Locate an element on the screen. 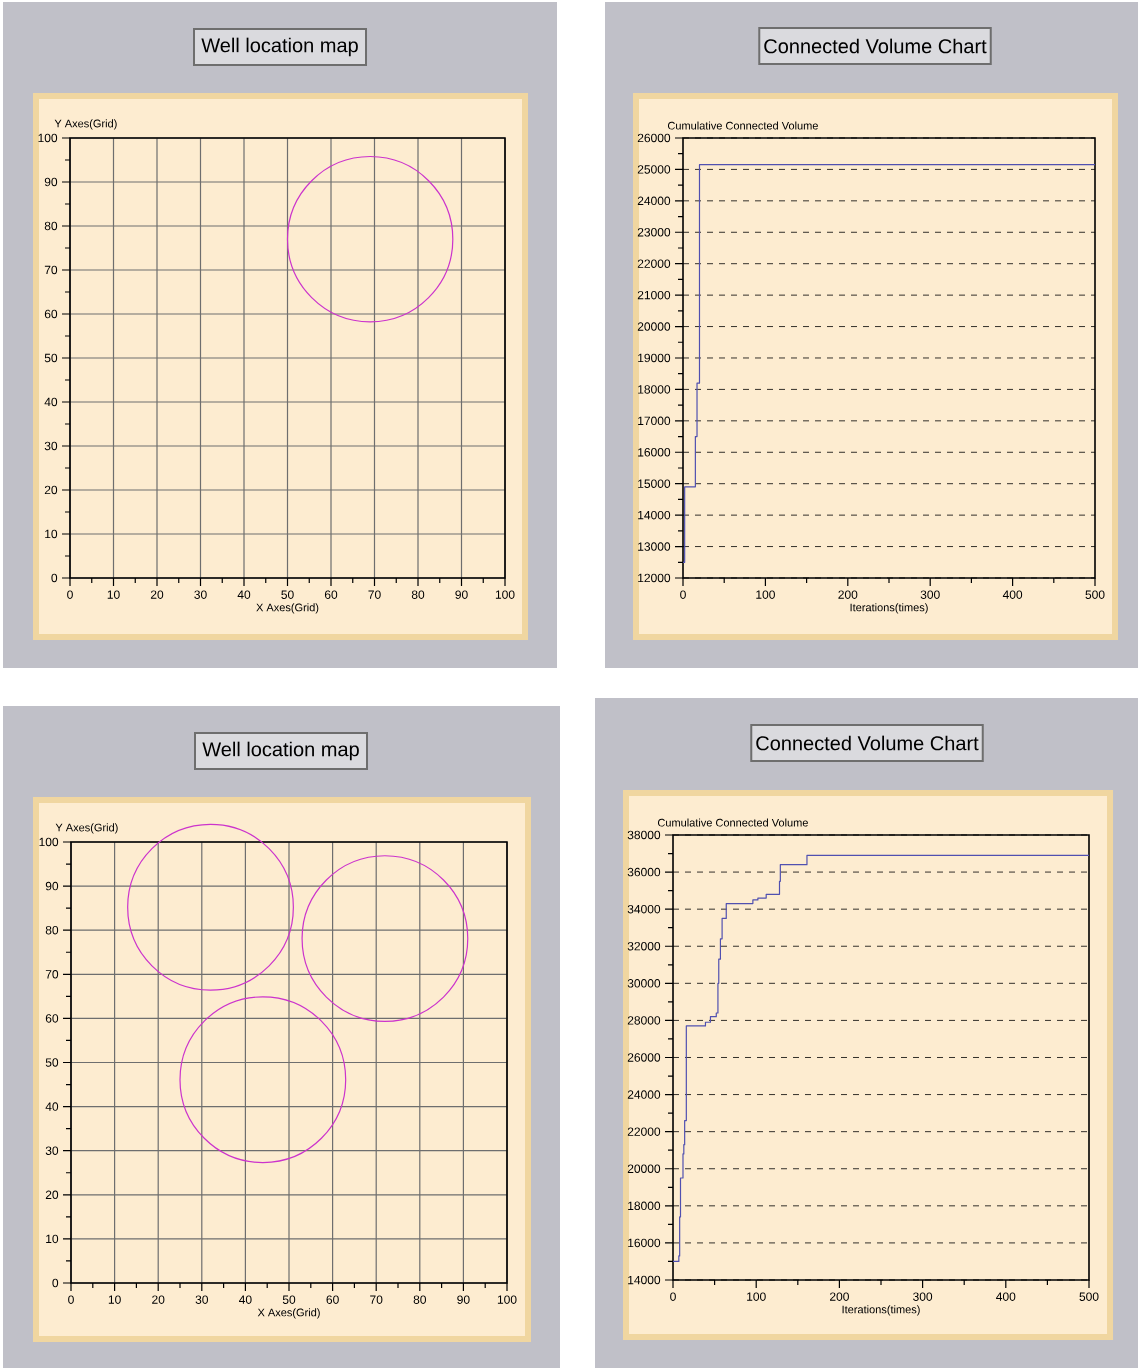 This screenshot has height=1369, width=1140. y-tick-label: 28000 is located at coordinates (644, 1020).